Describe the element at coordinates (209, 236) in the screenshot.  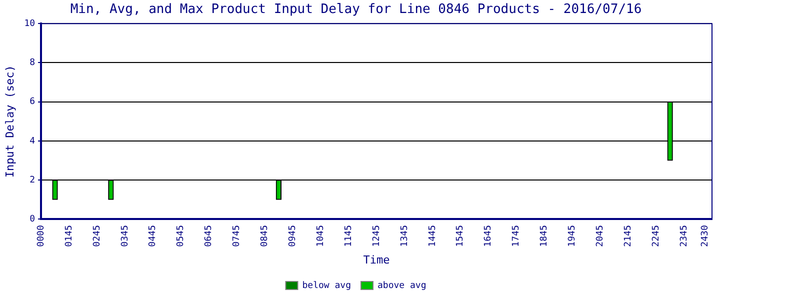
I see `x-tick-label: 0645` at that location.